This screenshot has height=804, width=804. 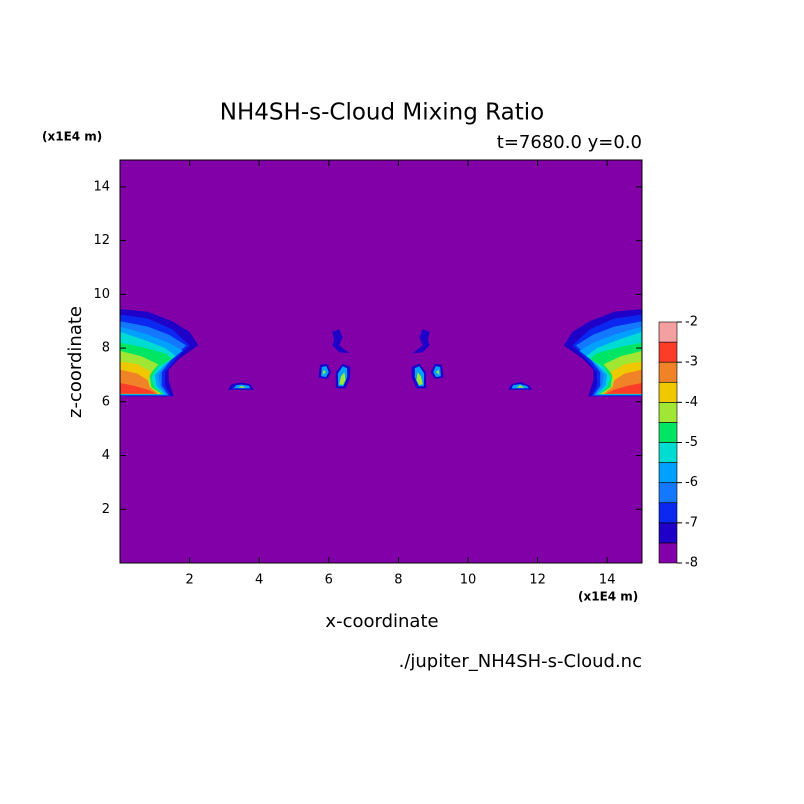 What do you see at coordinates (72, 137) in the screenshot?
I see `y-unit: (x1E4 m)` at bounding box center [72, 137].